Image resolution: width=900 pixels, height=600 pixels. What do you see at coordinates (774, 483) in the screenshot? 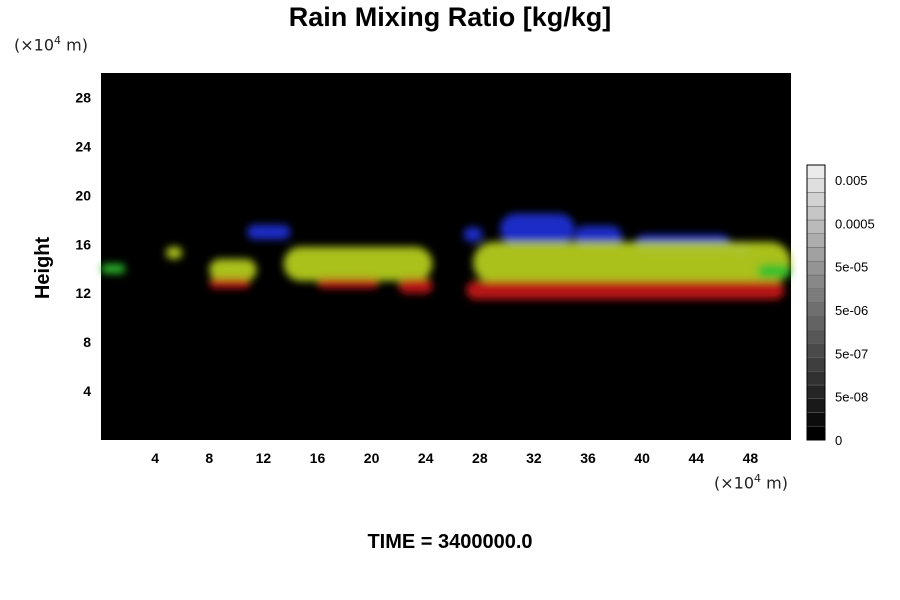
I see `x-unit-tail: m)` at bounding box center [774, 483].